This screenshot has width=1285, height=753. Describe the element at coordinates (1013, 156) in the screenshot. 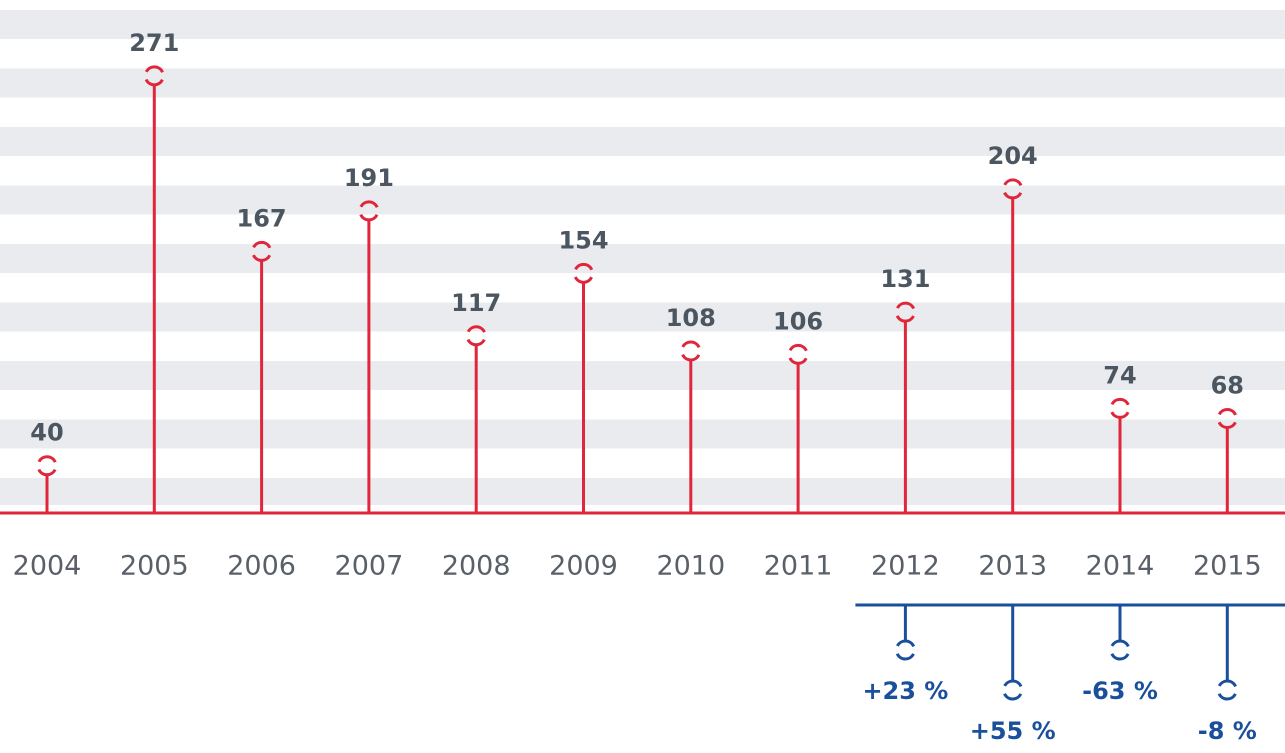

I see `value-label: 204` at that location.